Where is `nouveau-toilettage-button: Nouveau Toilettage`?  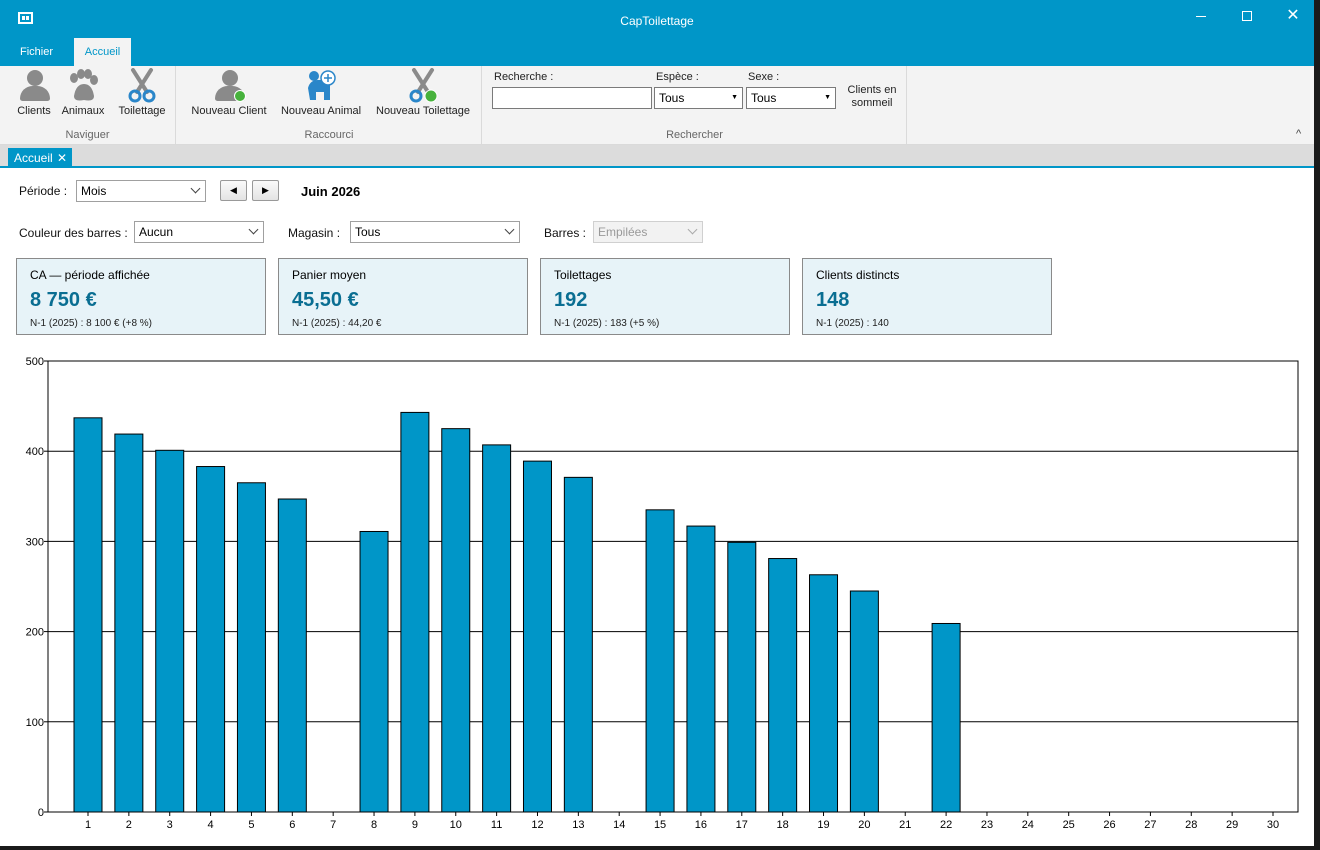
nouveau-toilettage-button: Nouveau Toilettage is located at coordinates (423, 91).